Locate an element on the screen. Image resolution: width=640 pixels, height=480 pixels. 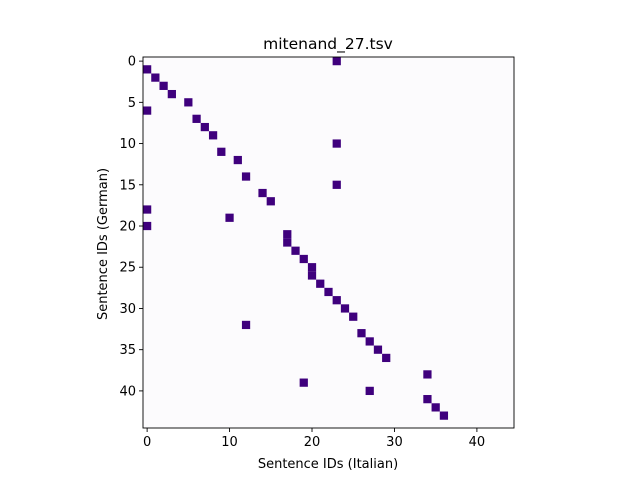
x-axis-label: Sentence IDs (Italian) is located at coordinates (328, 464).